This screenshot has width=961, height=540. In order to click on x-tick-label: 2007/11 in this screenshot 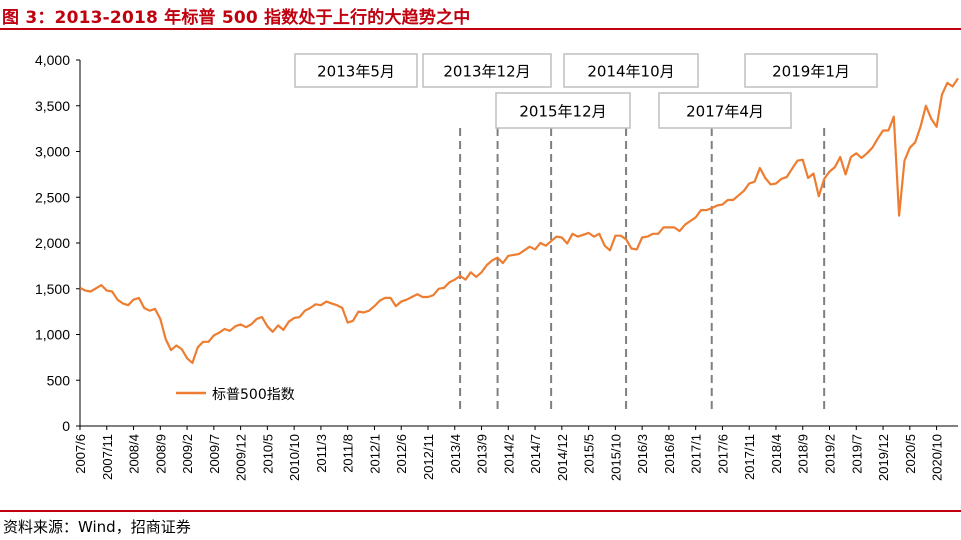, I will do `click(107, 457)`.